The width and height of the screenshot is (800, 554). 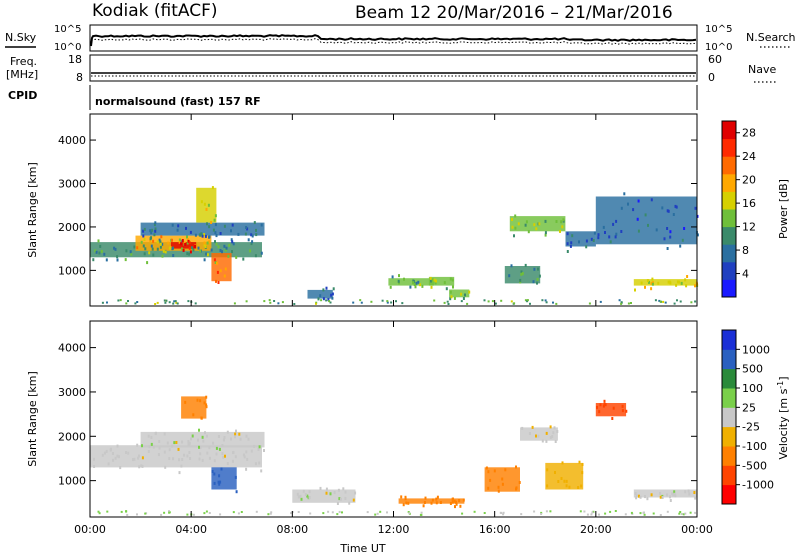 What do you see at coordinates (749, 227) in the screenshot?
I see `colorbar-tick-label: 12` at bounding box center [749, 227].